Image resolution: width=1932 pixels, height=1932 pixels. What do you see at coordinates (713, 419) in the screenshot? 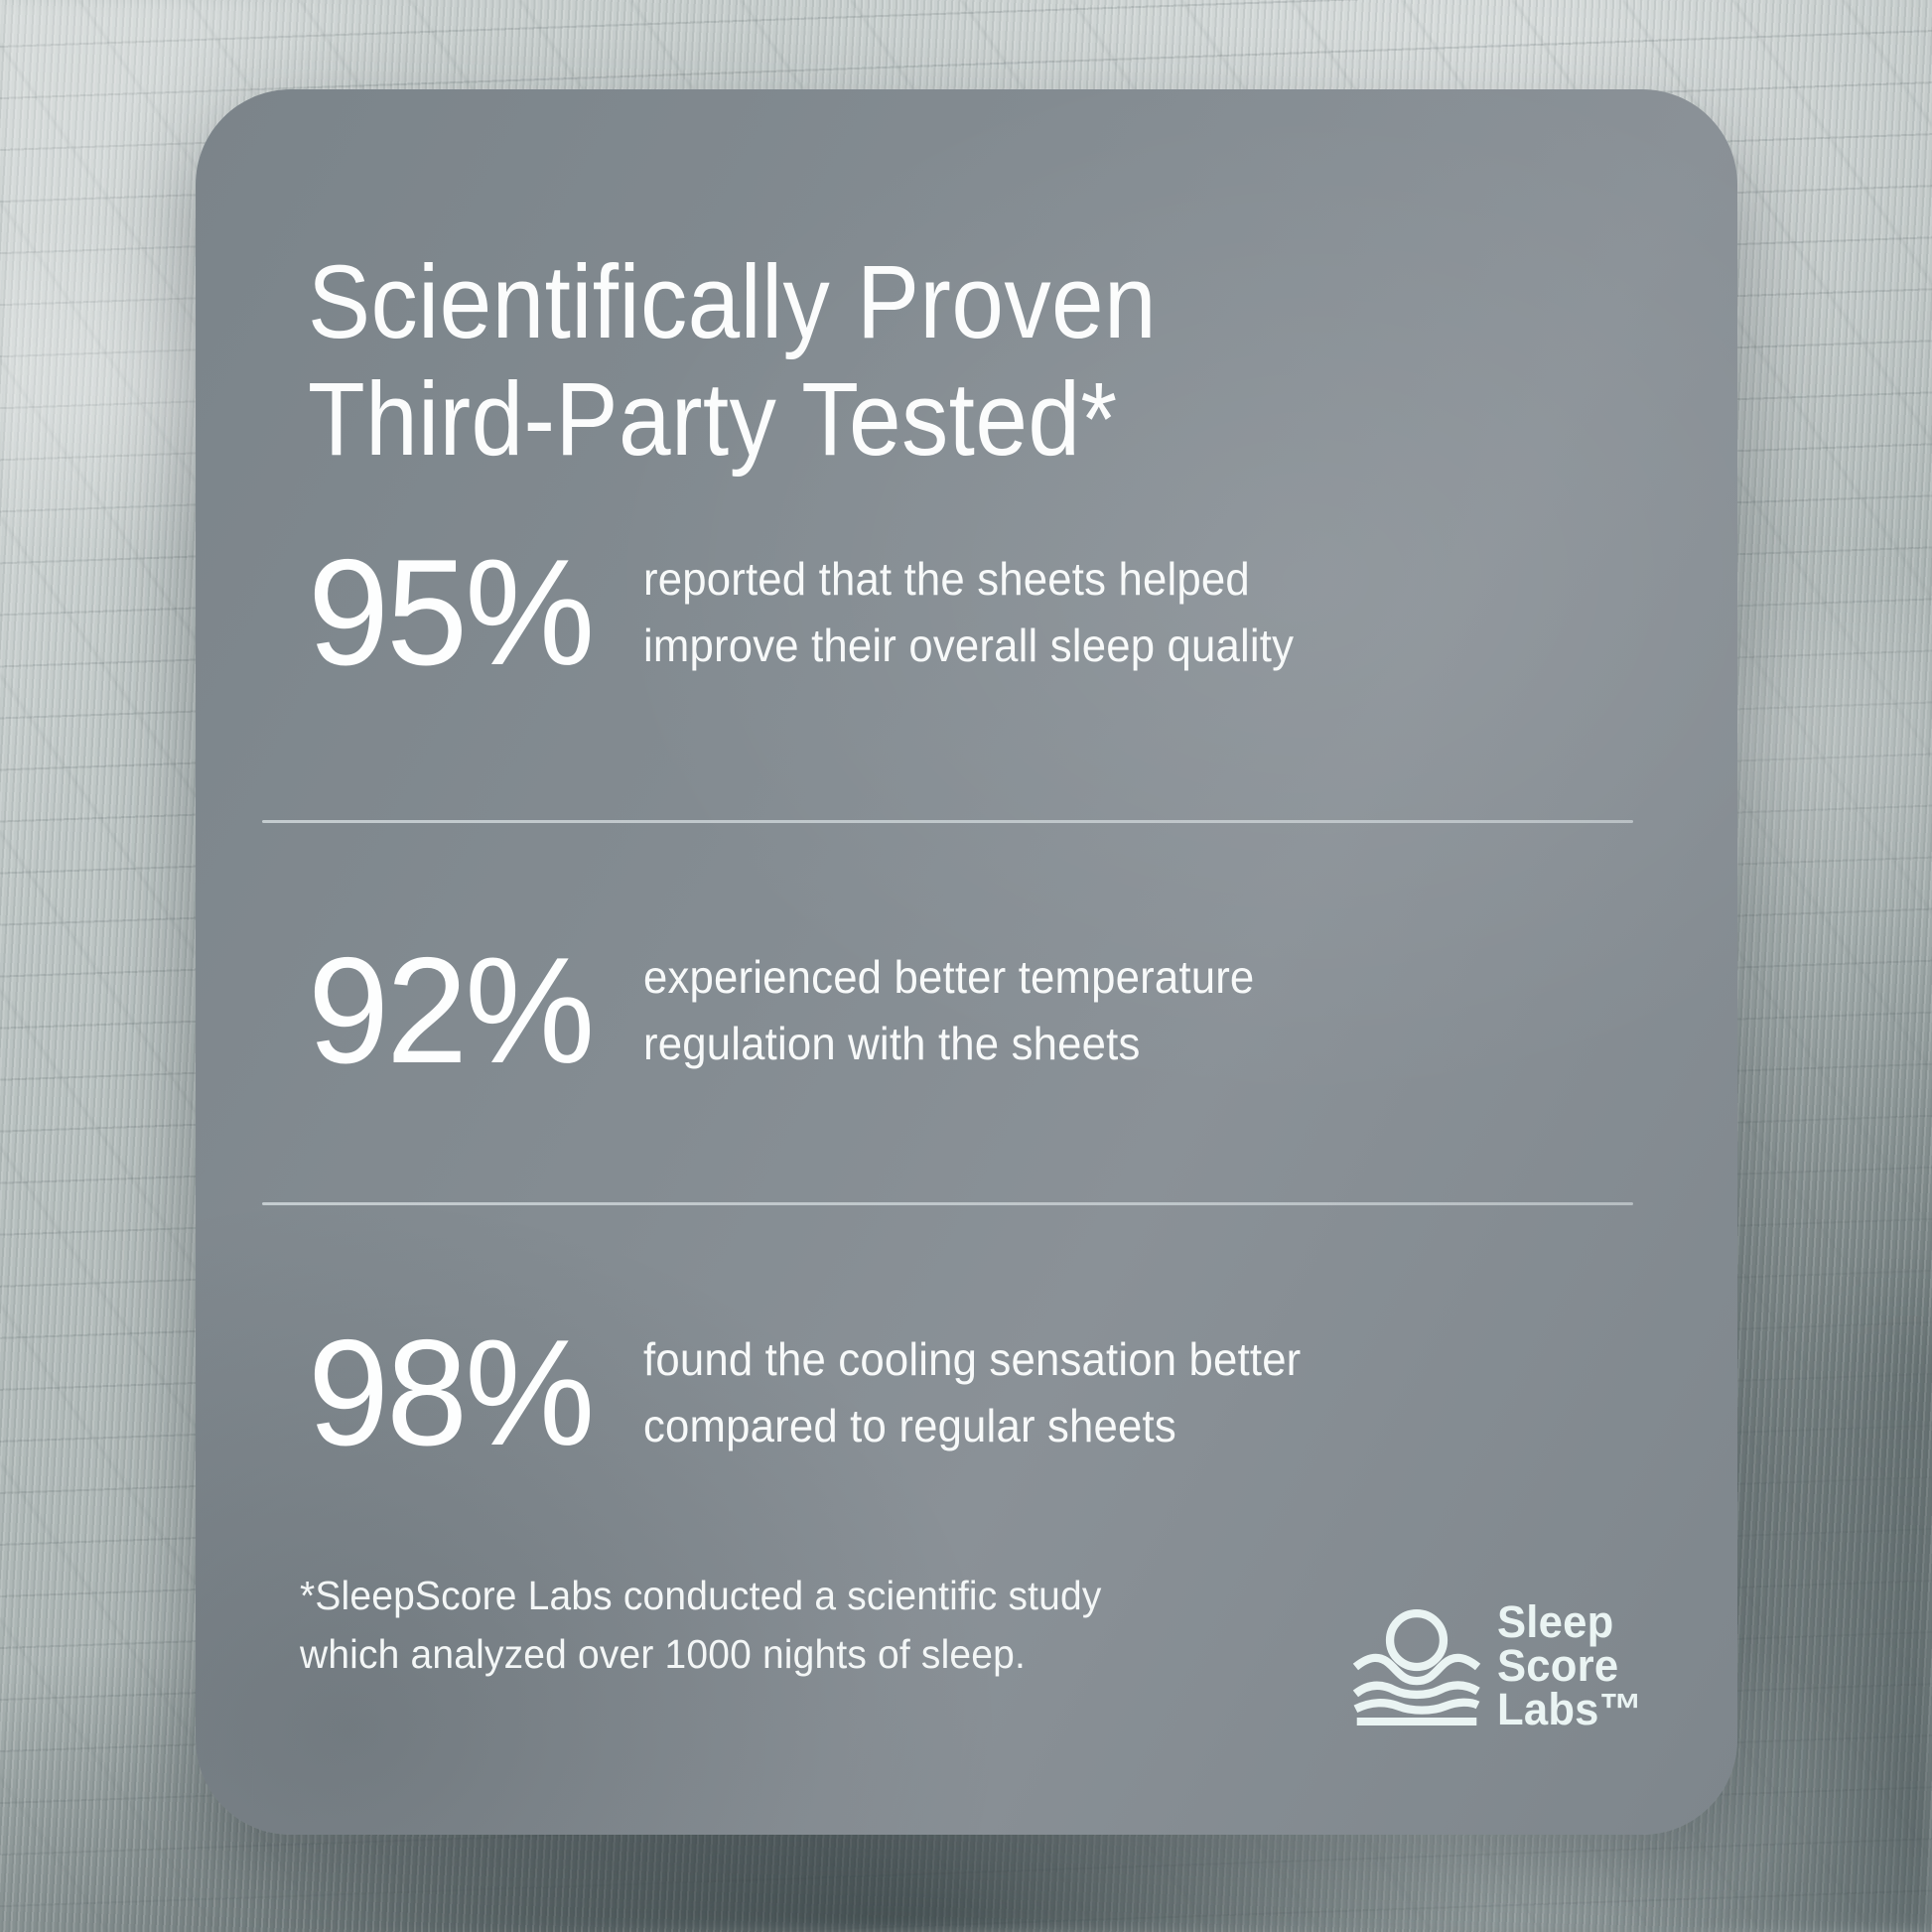
I see `headline-line-2: Third-Party Tested*` at bounding box center [713, 419].